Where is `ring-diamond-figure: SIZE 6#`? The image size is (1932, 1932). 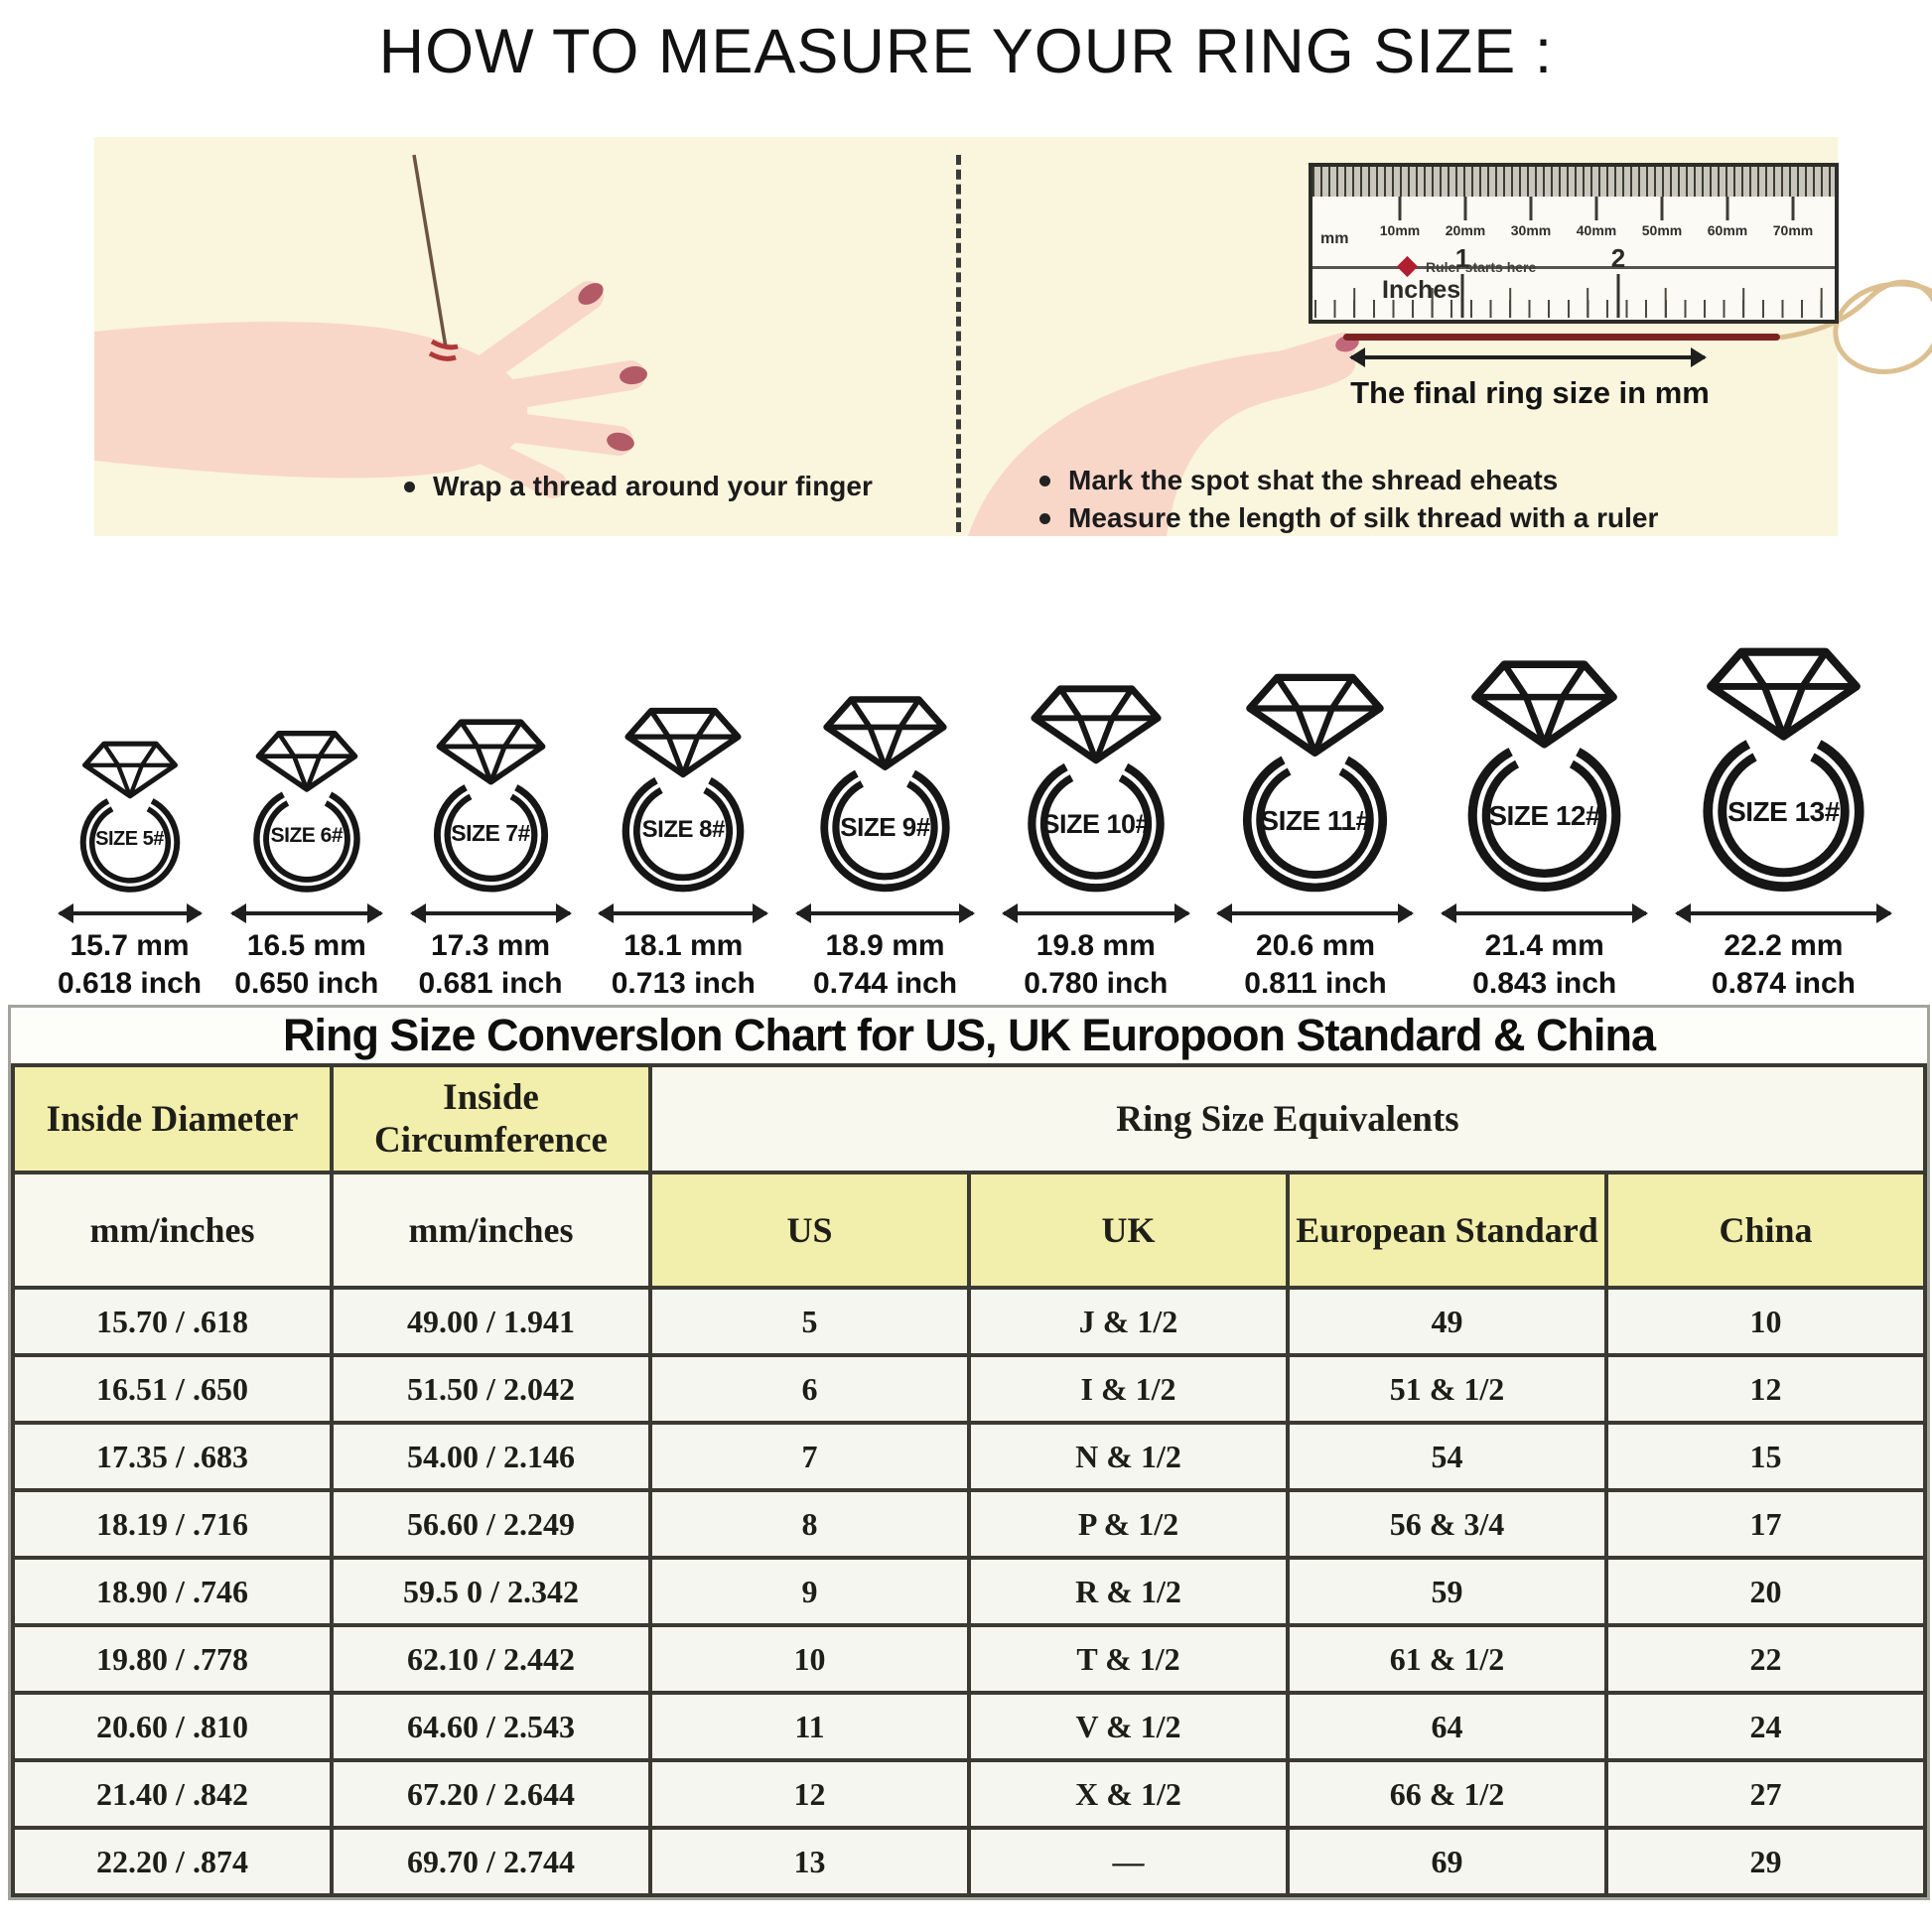
ring-diamond-figure: SIZE 6# is located at coordinates (306, 810).